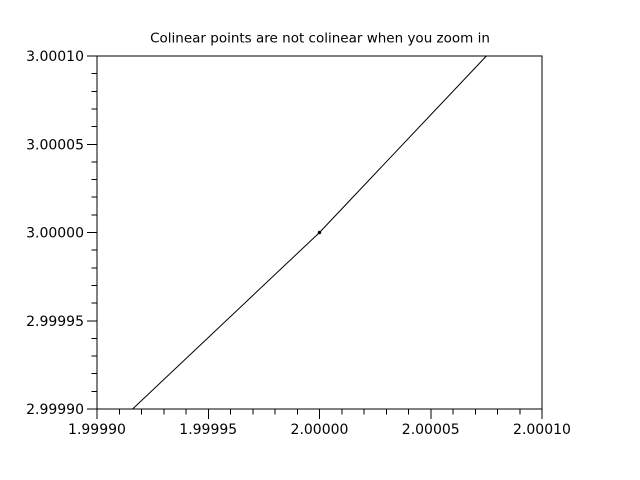 This screenshot has height=480, width=640. I want to click on y-axis-tick-label: 3.00000, so click(55, 234).